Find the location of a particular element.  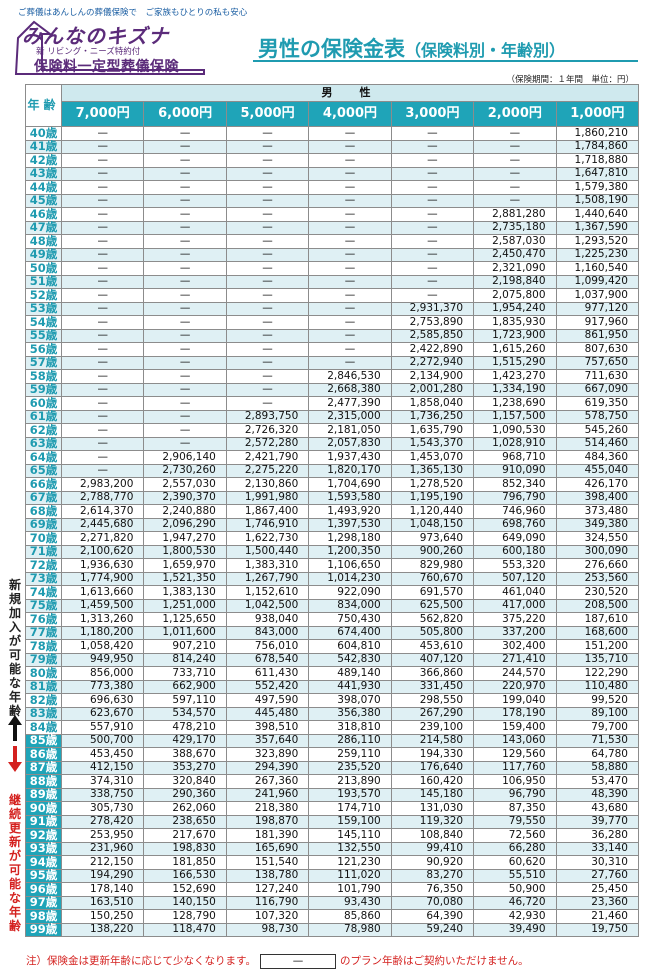

plan-header: 7,000円 is located at coordinates (102, 114).